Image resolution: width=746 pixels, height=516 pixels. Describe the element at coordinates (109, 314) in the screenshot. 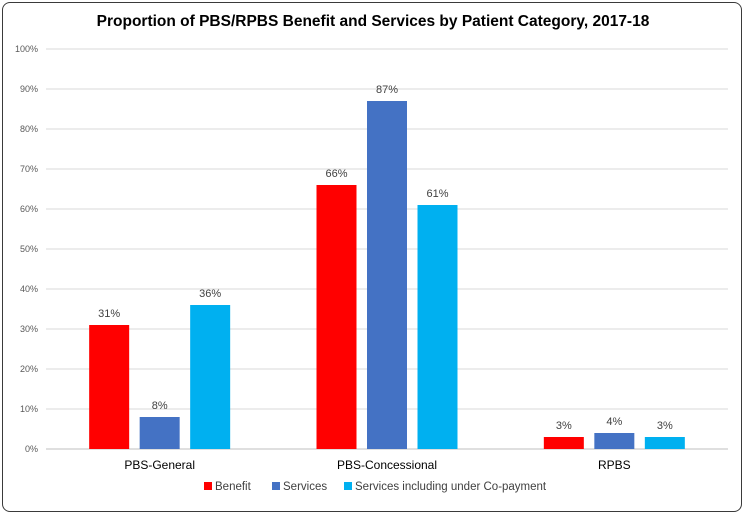

I see `data-label: 31%` at that location.